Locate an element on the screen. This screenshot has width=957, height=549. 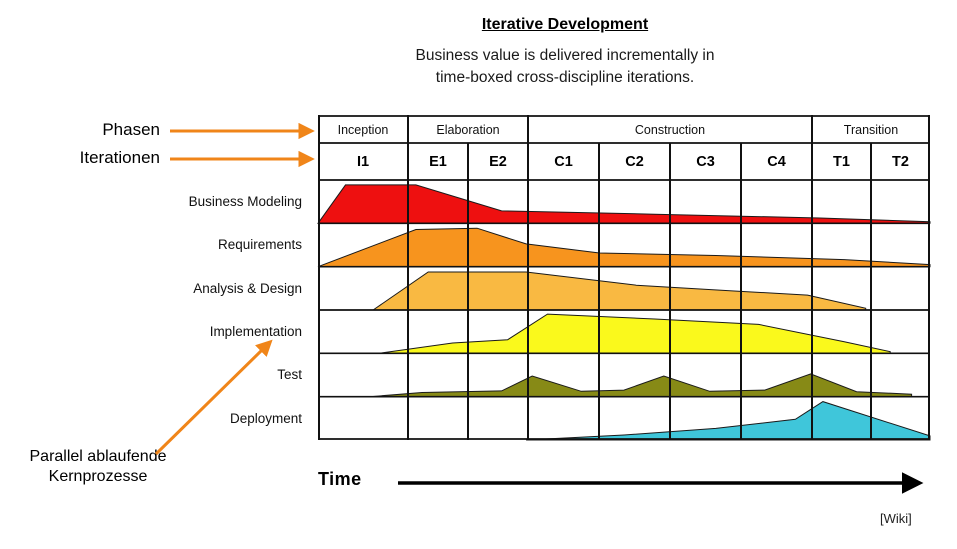
discipline-label-test: Test is located at coordinates (289, 375).